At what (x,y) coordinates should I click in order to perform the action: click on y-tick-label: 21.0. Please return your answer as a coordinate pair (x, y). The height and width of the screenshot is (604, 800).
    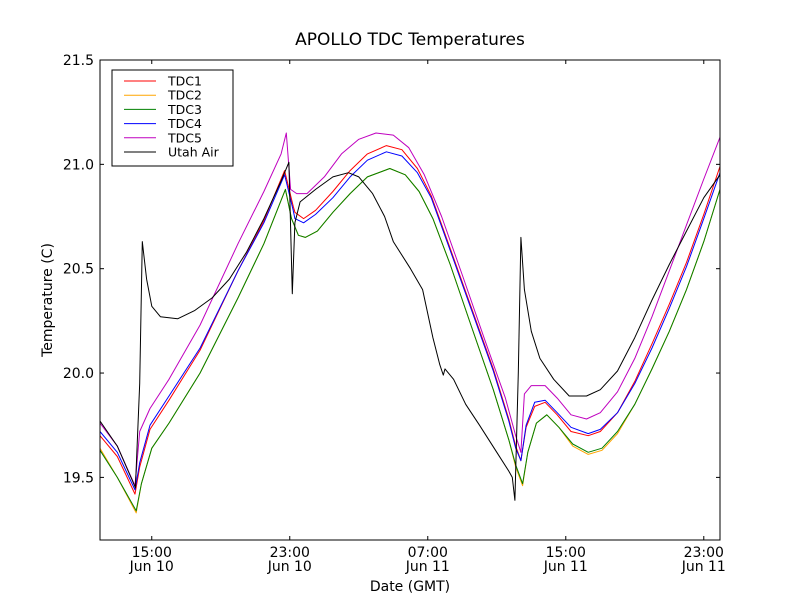
    Looking at the image, I should click on (78, 165).